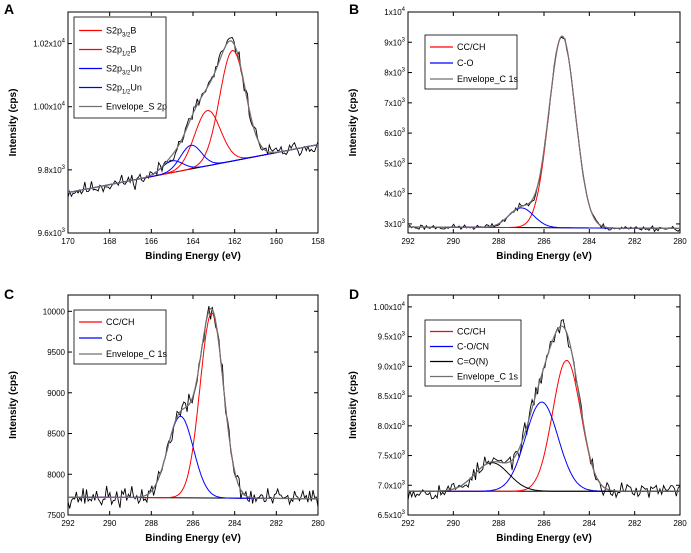  Describe the element at coordinates (56, 515) in the screenshot. I see `y-tick-label: 7500` at that location.